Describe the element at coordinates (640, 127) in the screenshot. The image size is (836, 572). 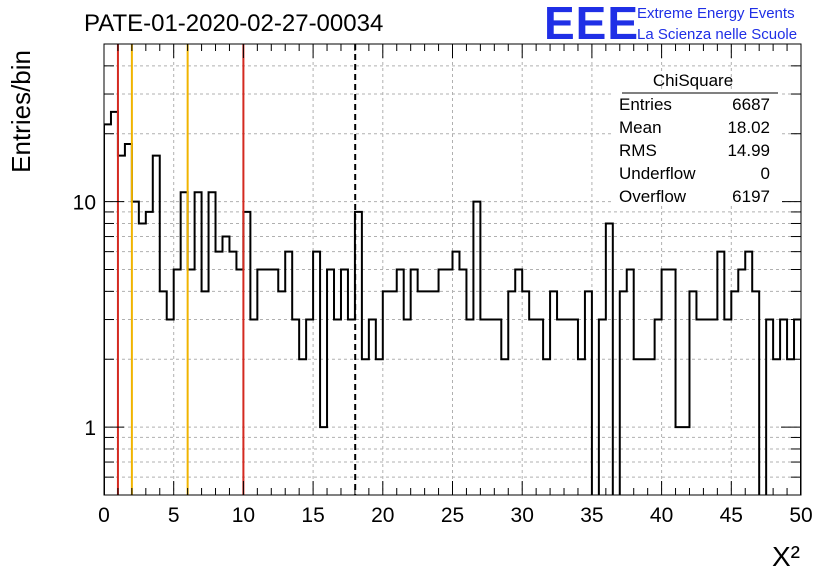
I see `stats-row-label: Mean` at that location.